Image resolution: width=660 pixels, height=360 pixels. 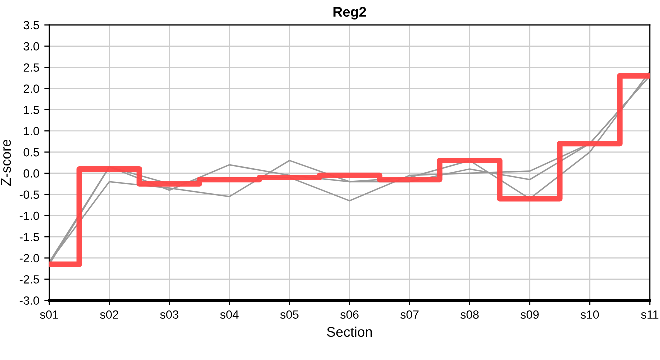 I want to click on y-tick-label: 0.0, so click(x=32, y=174).